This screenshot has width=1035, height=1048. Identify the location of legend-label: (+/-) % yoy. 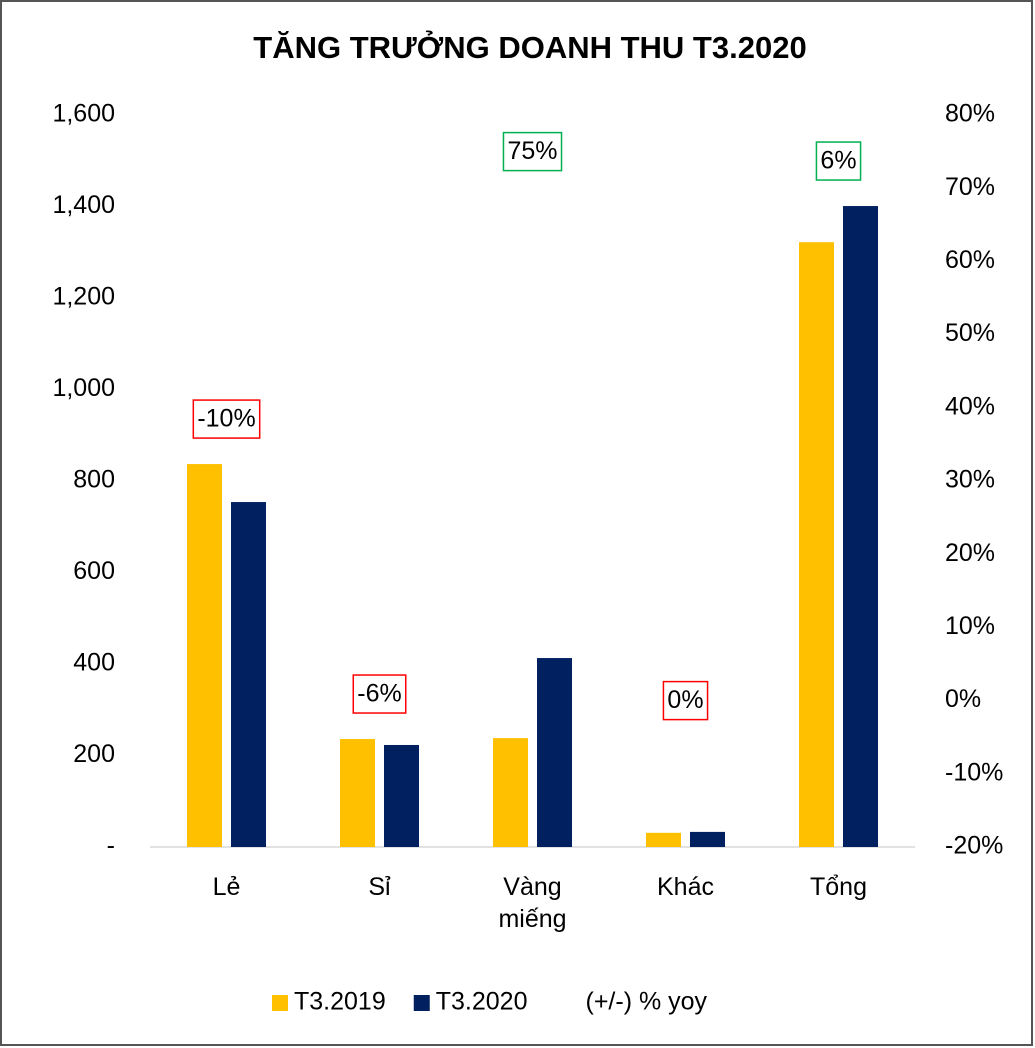
(647, 1002).